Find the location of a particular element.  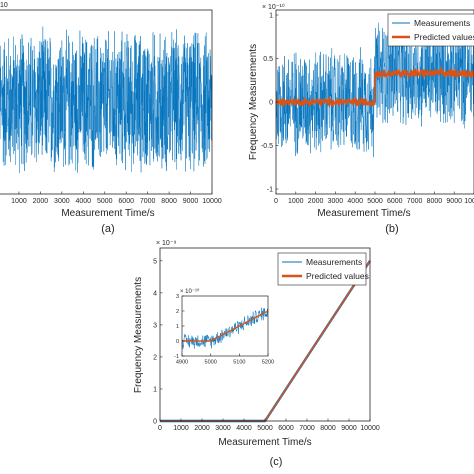

panel-a-measurements-line is located at coordinates (106, 100).